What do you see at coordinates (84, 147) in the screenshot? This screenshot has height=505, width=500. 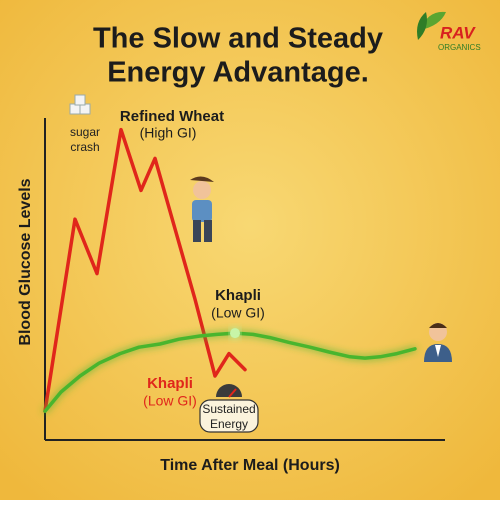 I see `annotation: crash` at bounding box center [84, 147].